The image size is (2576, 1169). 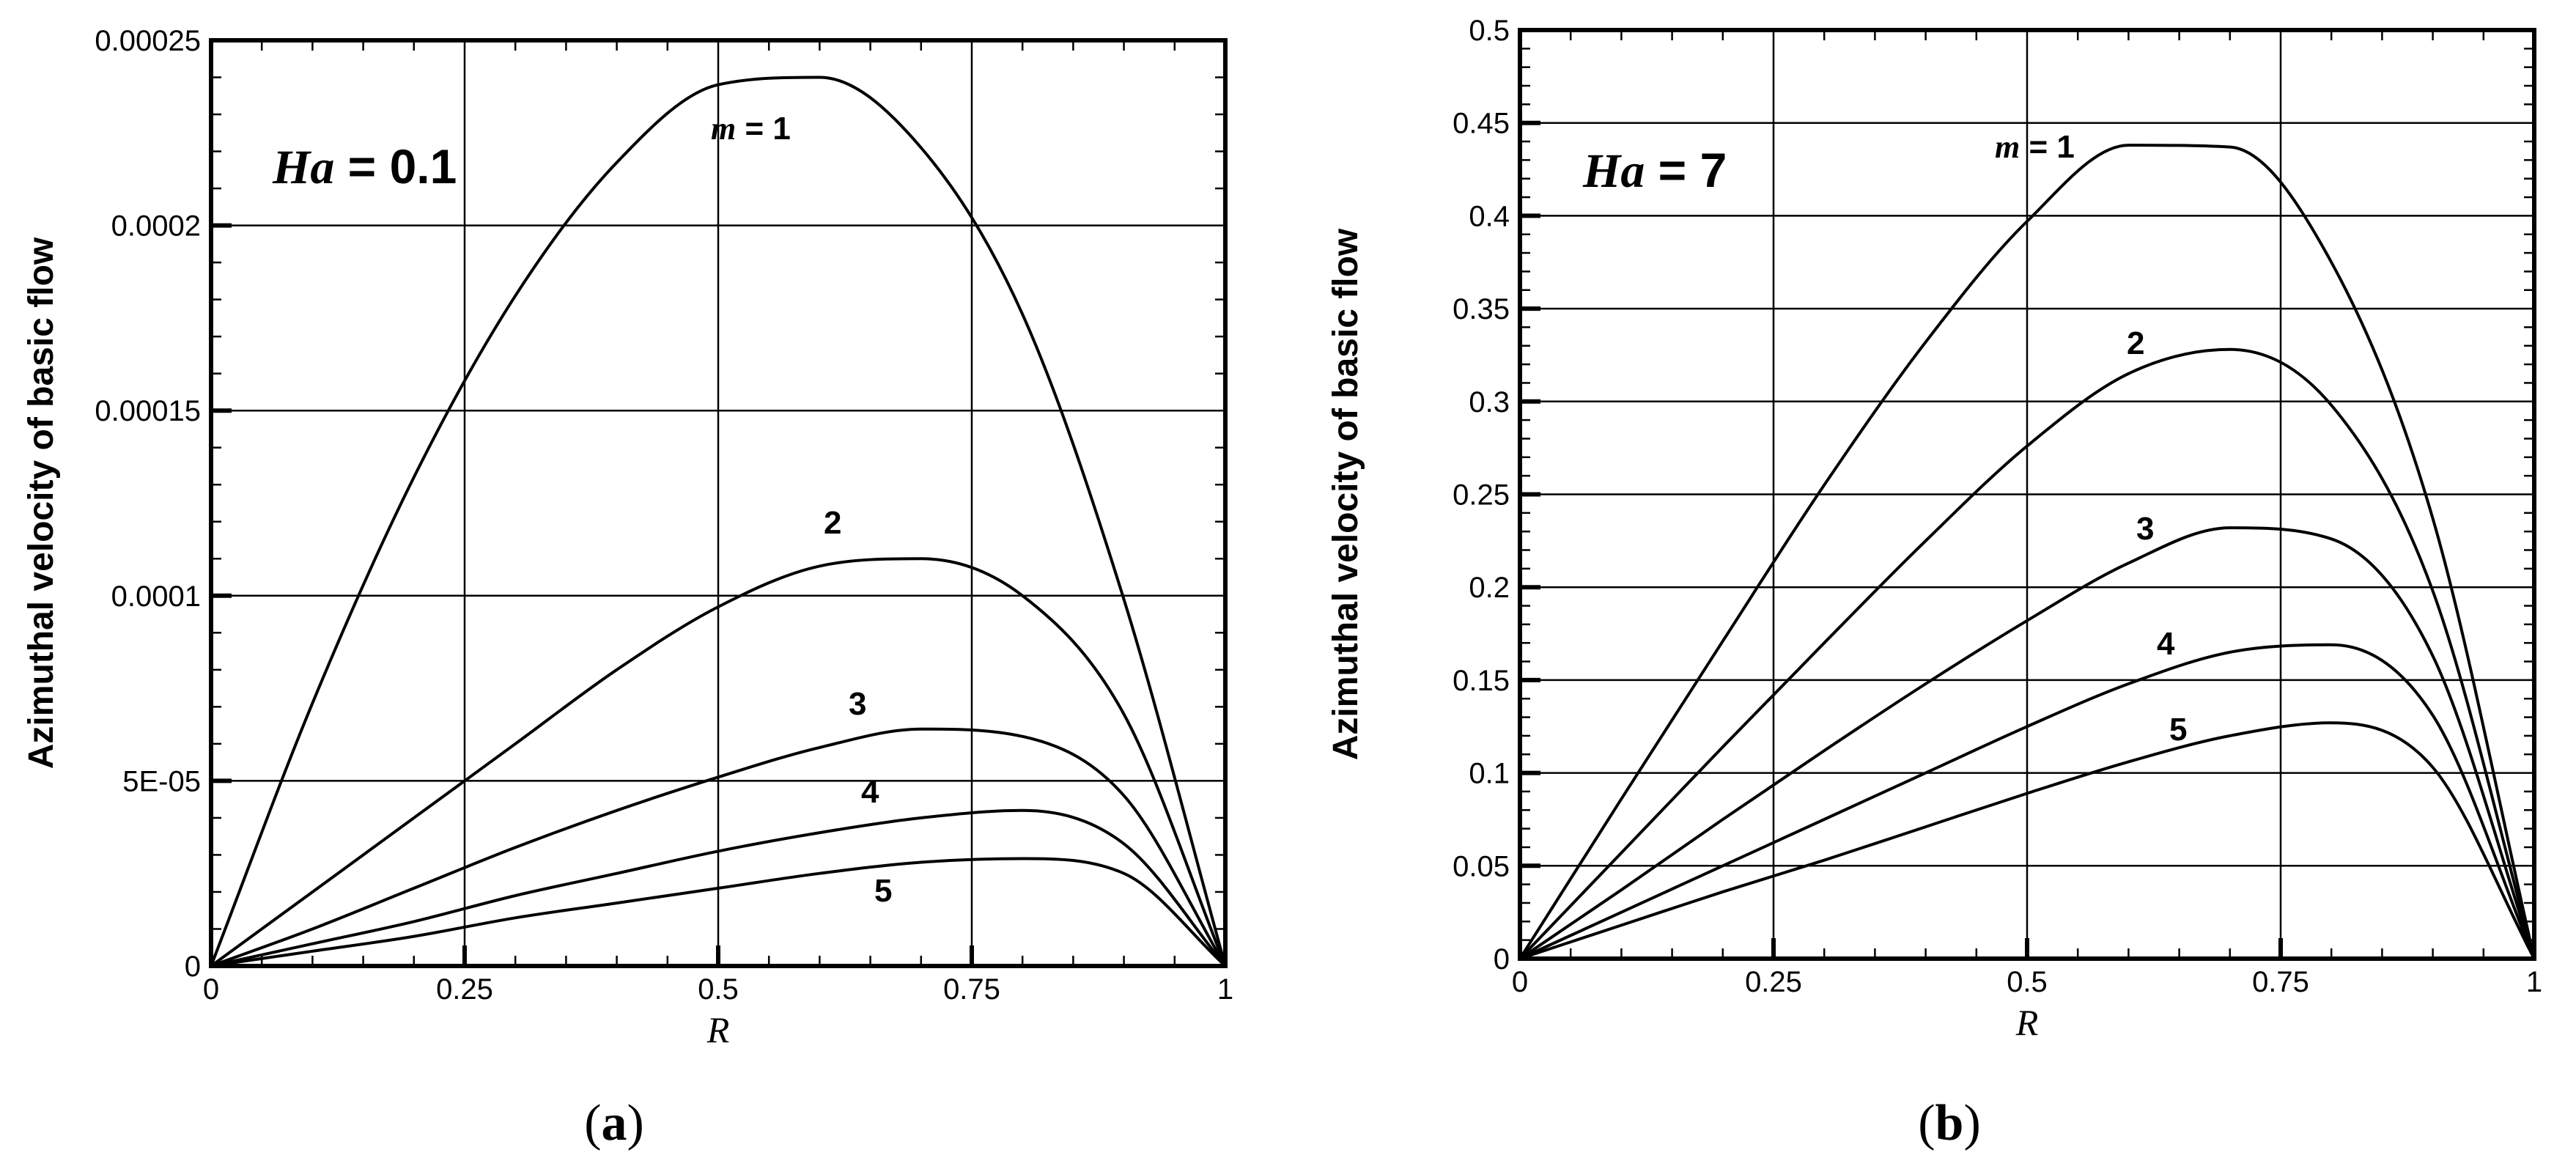 What do you see at coordinates (1713, 170) in the screenshot?
I see `parameter-value: 7` at bounding box center [1713, 170].